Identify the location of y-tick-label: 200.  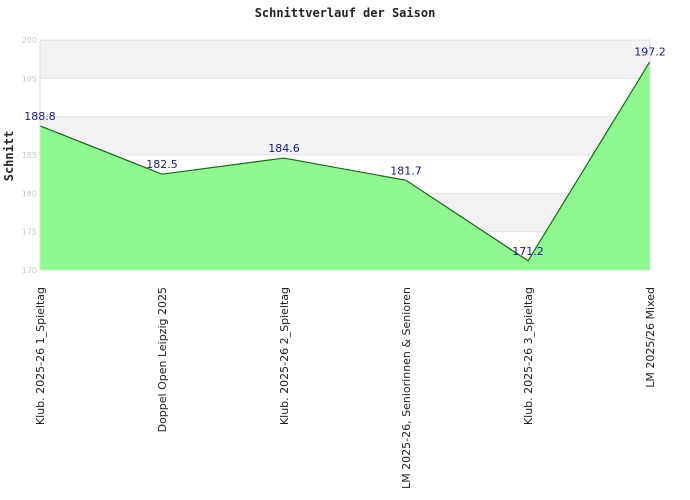
(29, 40).